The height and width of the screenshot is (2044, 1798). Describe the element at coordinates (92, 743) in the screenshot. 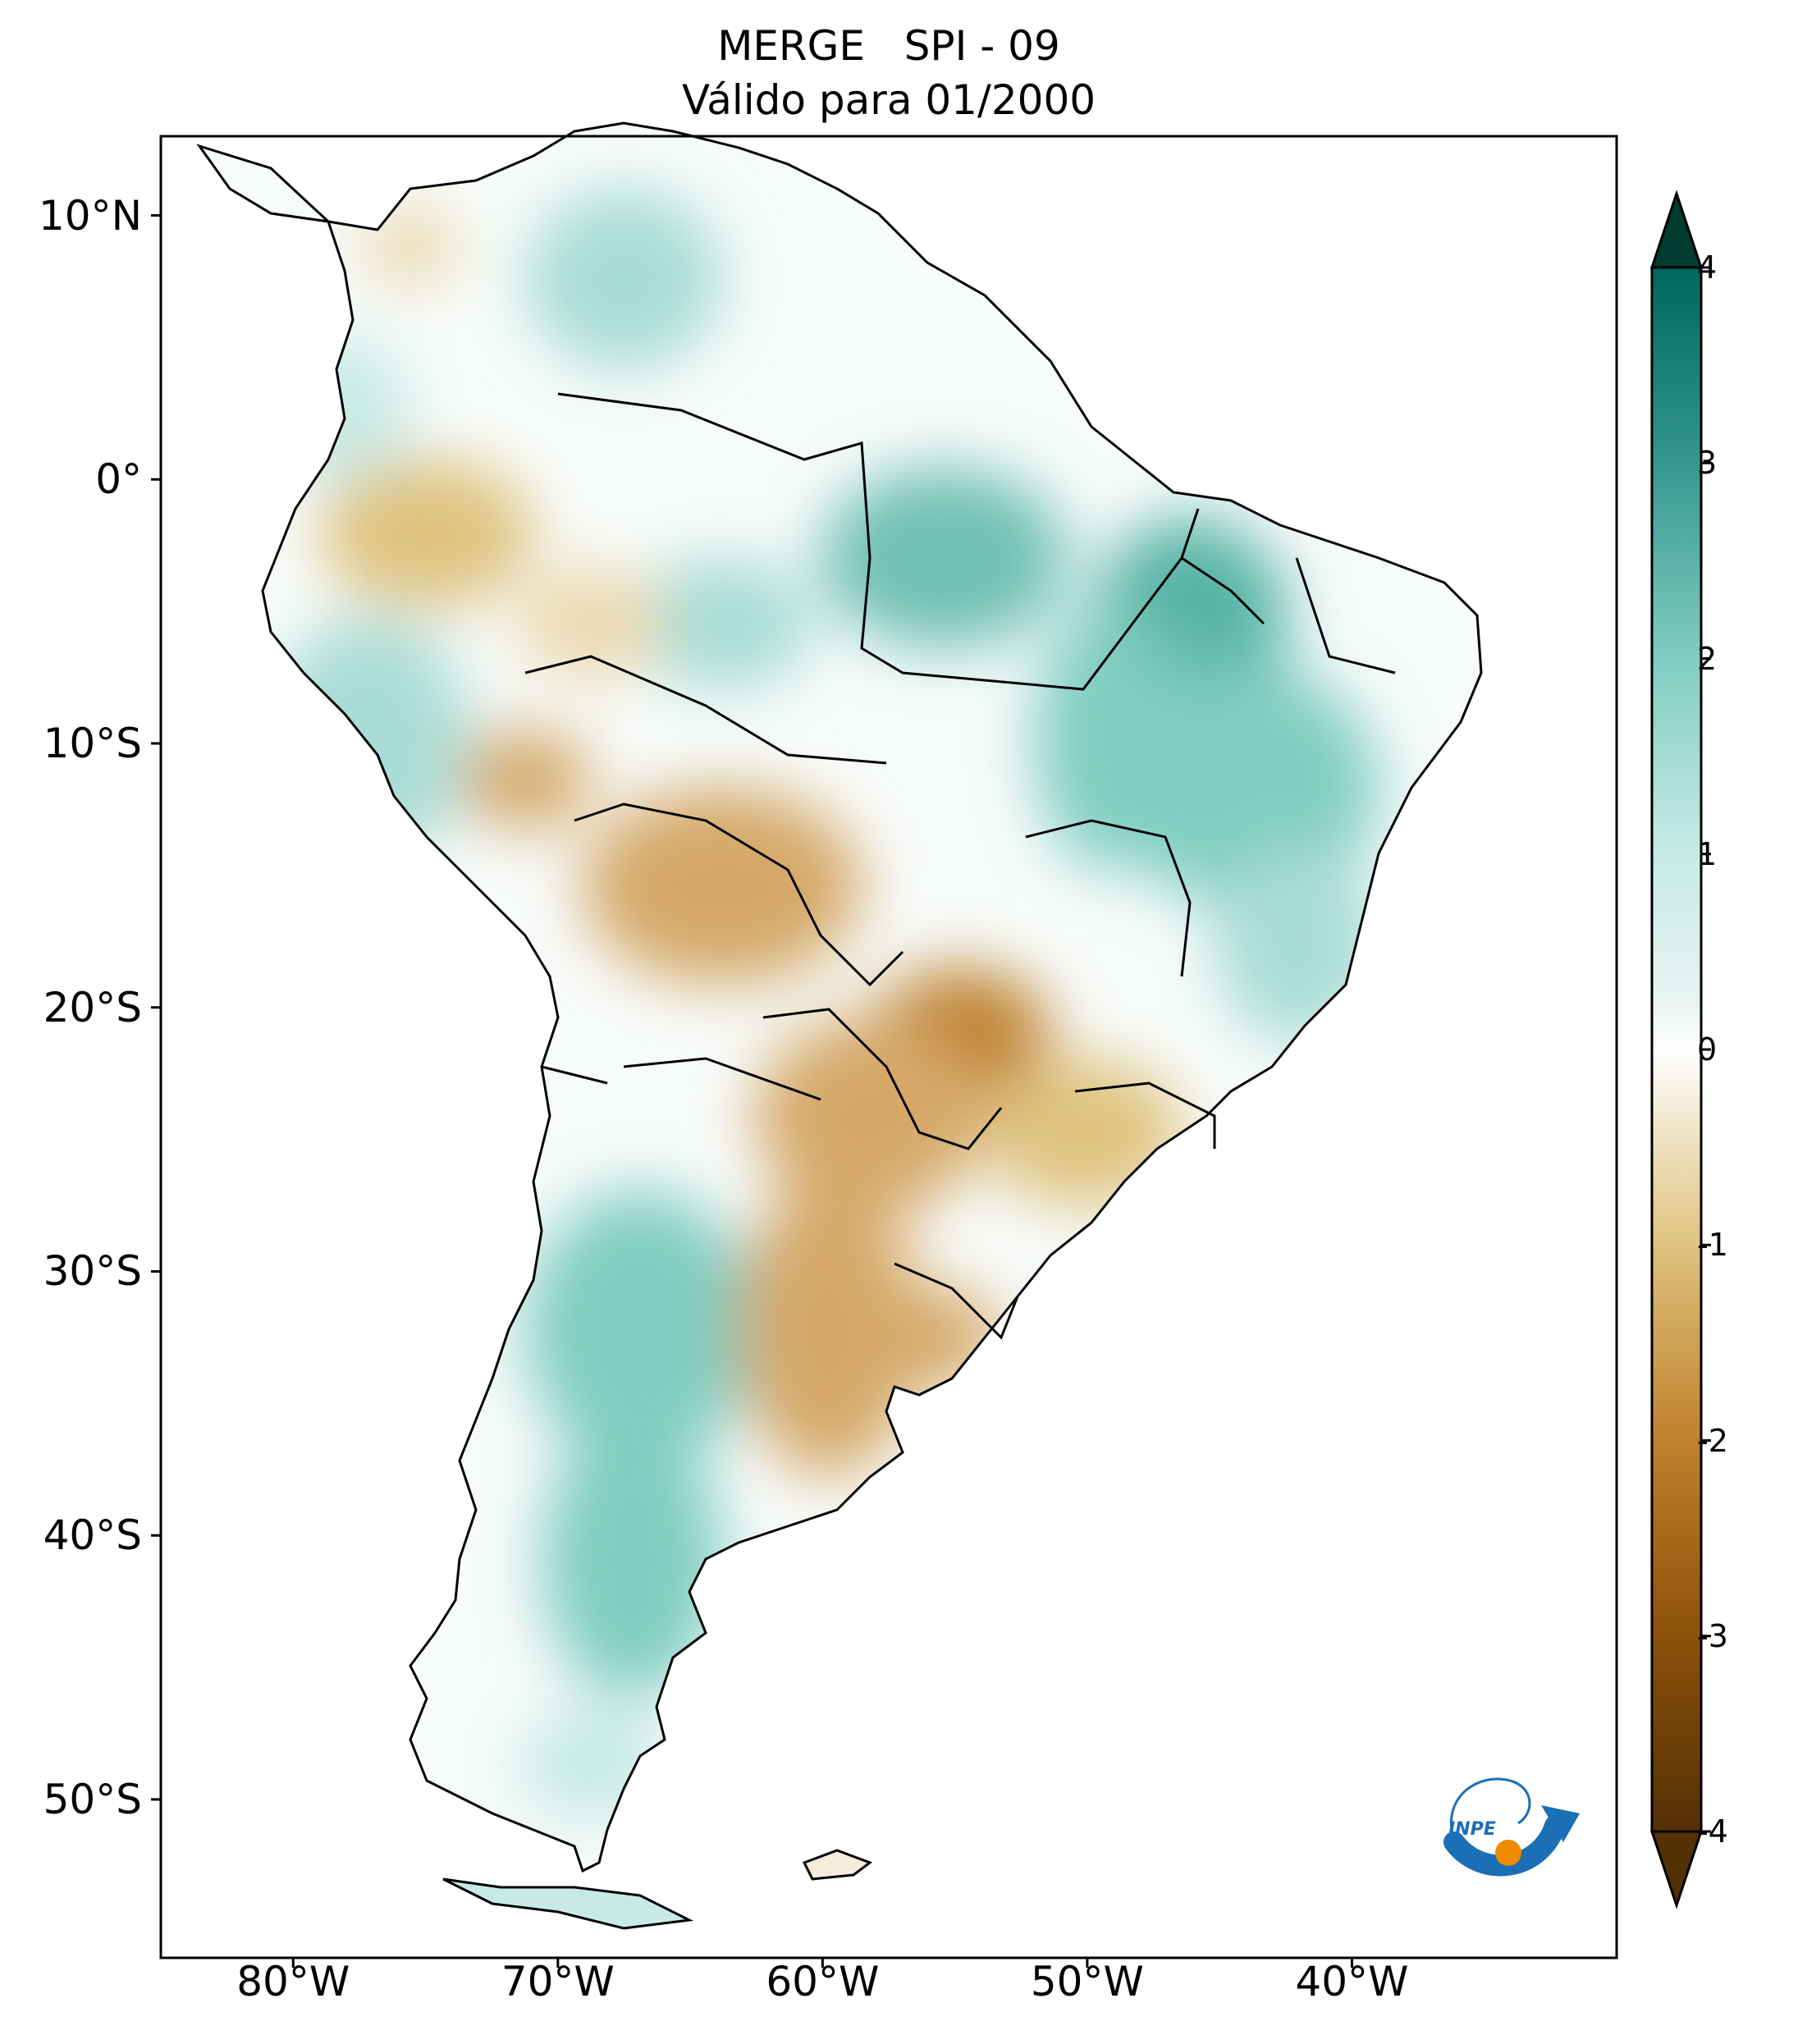

I see `lat-tick-label: 10°S` at that location.